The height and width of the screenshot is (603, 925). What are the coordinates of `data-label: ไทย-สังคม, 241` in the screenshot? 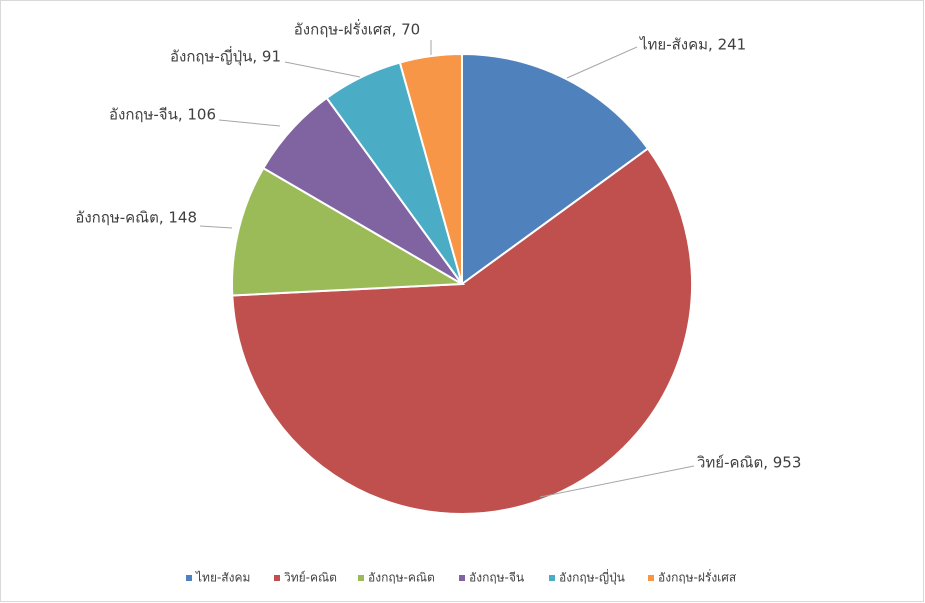 It's located at (692, 45).